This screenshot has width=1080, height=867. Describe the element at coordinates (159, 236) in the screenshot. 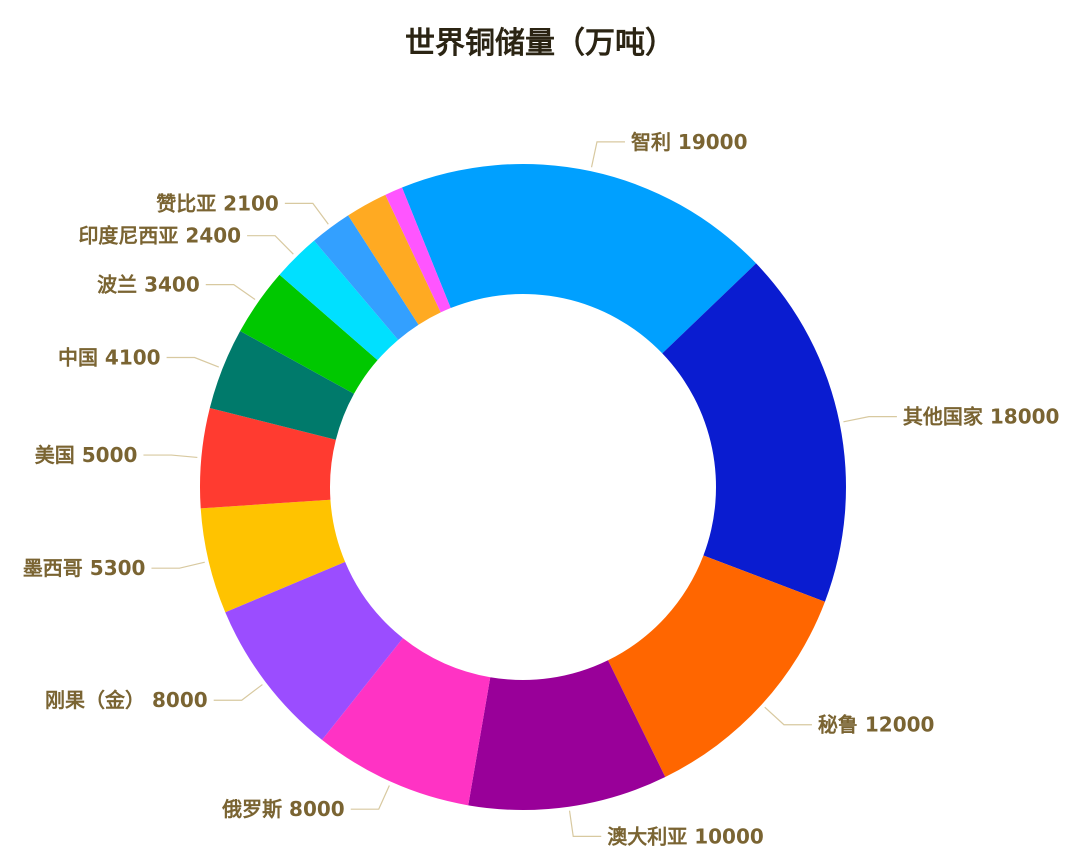

I see `data-label-slice-10: 印度尼西亚 2400` at that location.